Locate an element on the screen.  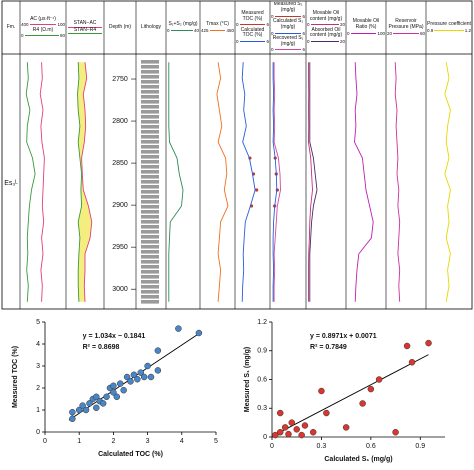
scale-min: 400 is located at coordinates (25, 25).